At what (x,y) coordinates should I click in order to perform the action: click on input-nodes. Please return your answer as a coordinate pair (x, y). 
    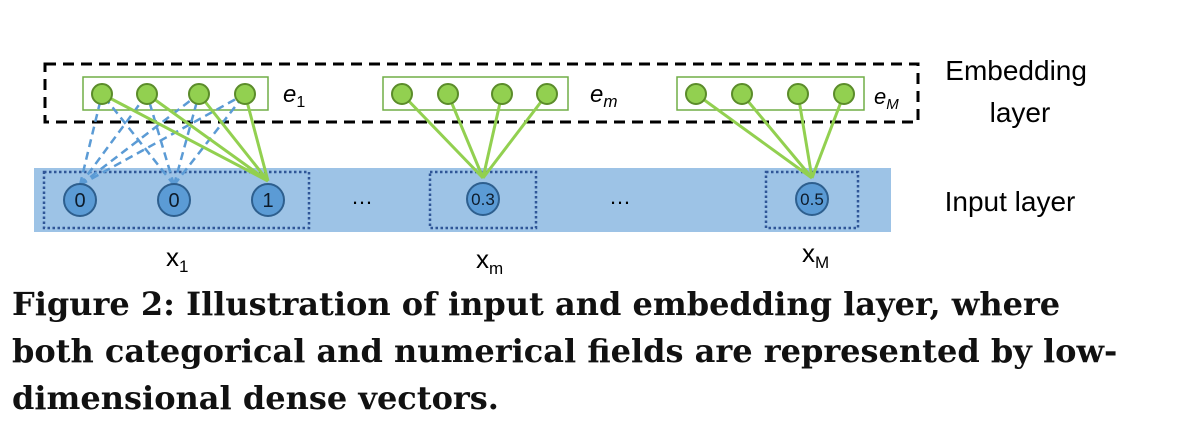
    Looking at the image, I should click on (446, 199).